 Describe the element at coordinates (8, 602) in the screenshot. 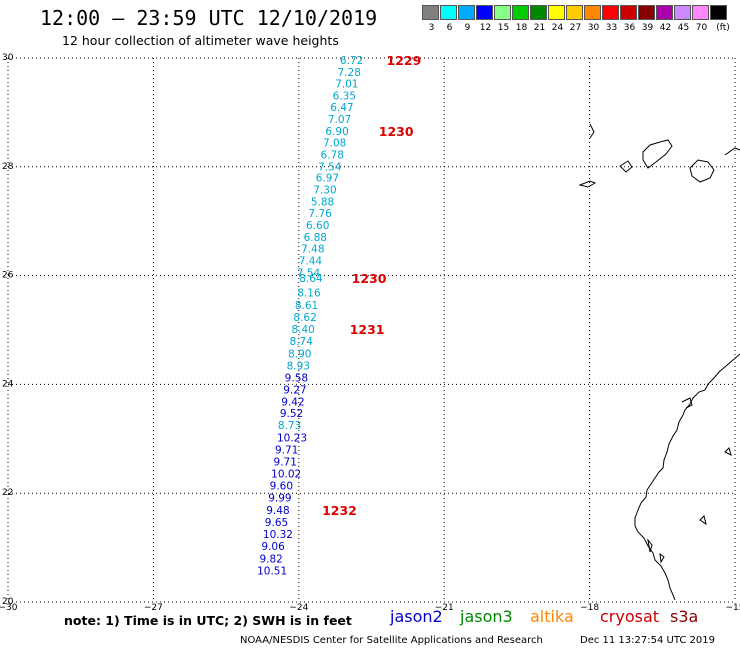

I see `y-tick-label: 20` at that location.